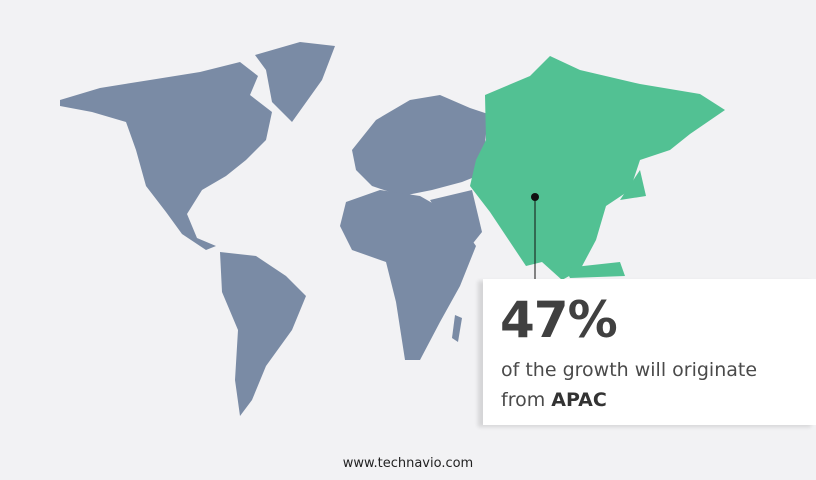  What do you see at coordinates (629, 370) in the screenshot?
I see `callout-text: of the growth will originate` at bounding box center [629, 370].